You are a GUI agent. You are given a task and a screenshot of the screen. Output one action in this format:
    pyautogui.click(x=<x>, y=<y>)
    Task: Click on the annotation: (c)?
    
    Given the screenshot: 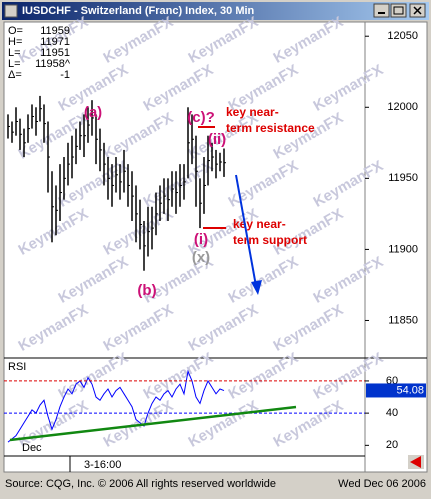 What is the action you would take?
    pyautogui.click(x=201, y=117)
    